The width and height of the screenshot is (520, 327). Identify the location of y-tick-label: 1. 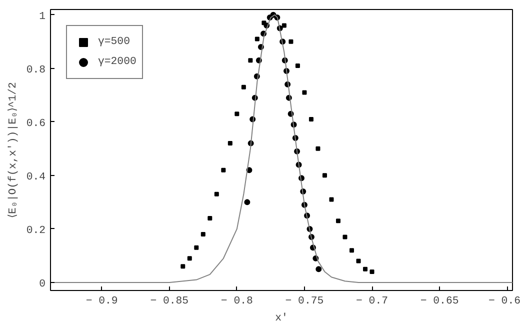
(42, 16).